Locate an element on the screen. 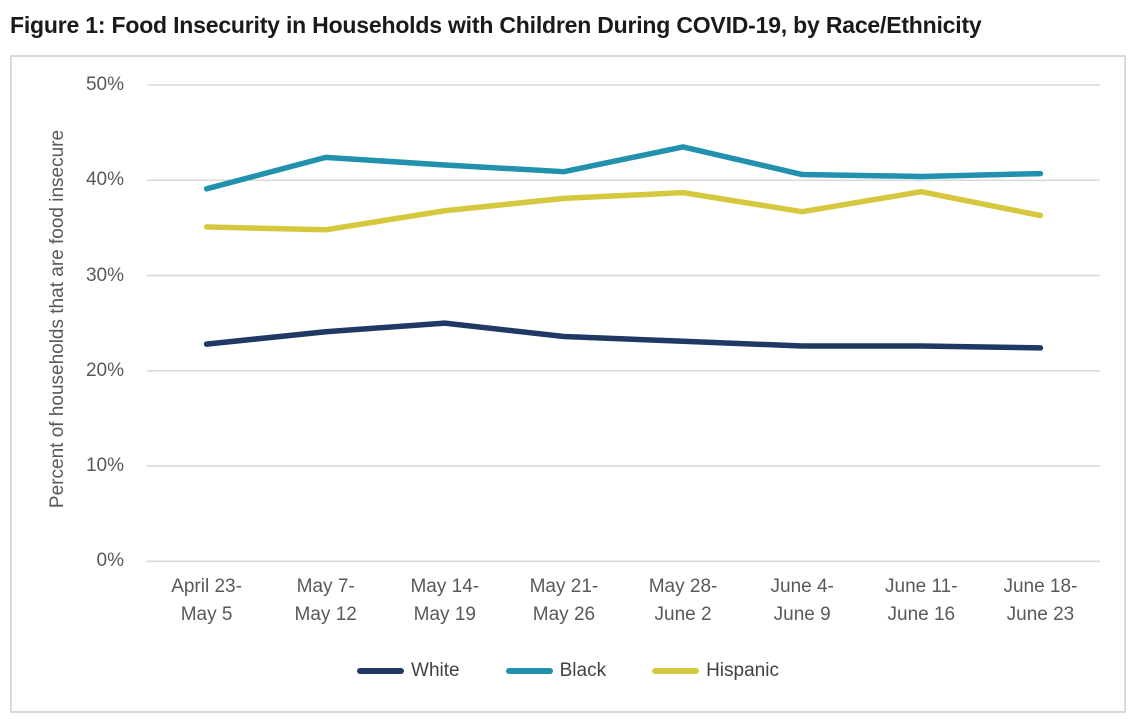  legend-item-hispanic: Hispanic is located at coordinates (715, 671).